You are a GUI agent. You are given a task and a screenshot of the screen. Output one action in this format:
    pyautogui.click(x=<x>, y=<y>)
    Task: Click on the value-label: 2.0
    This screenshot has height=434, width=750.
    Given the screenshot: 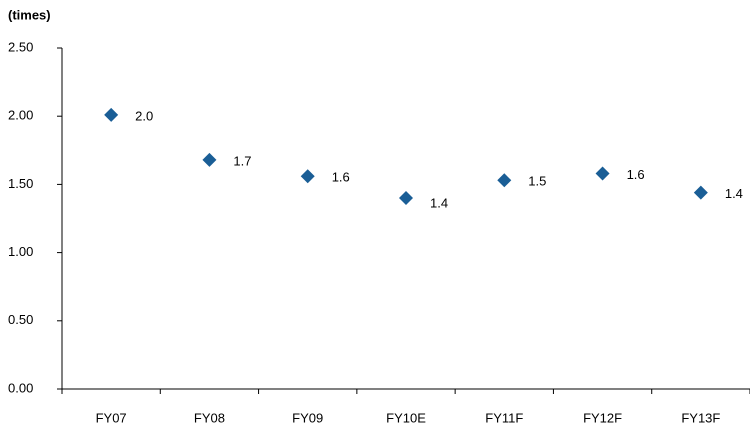 What is the action you would take?
    pyautogui.click(x=144, y=115)
    